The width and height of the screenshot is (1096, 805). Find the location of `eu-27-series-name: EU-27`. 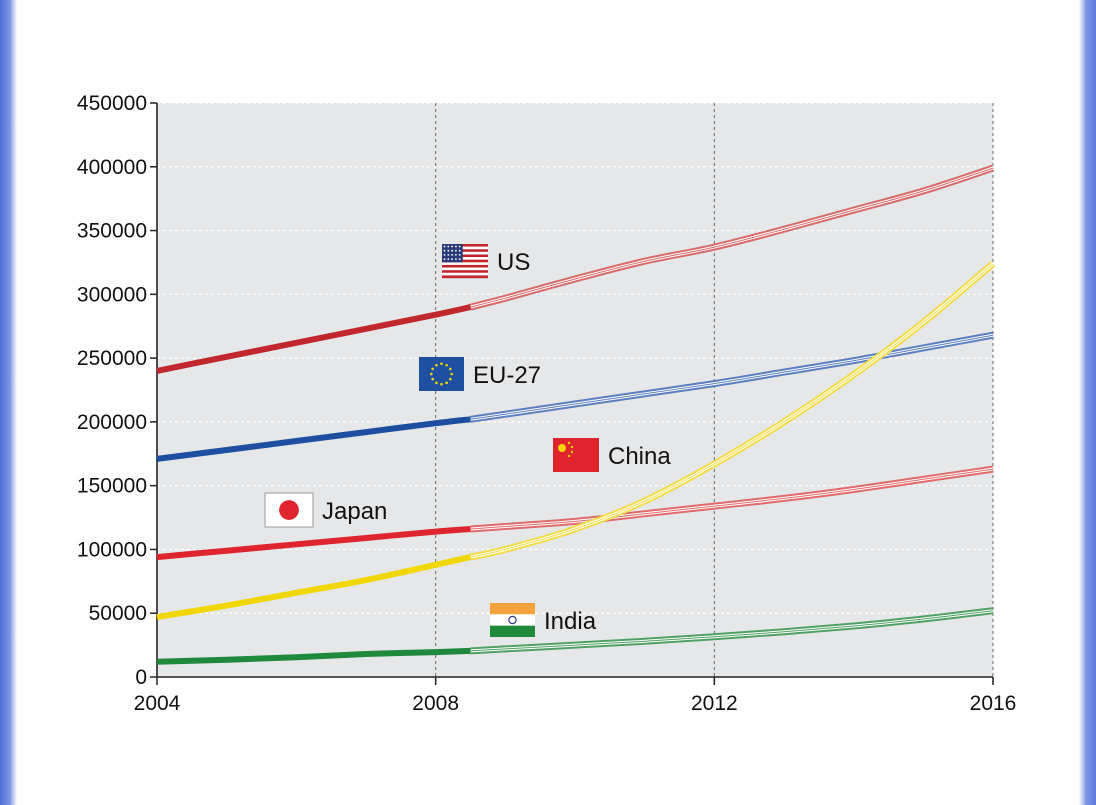

eu-27-series-name: EU-27 is located at coordinates (507, 375).